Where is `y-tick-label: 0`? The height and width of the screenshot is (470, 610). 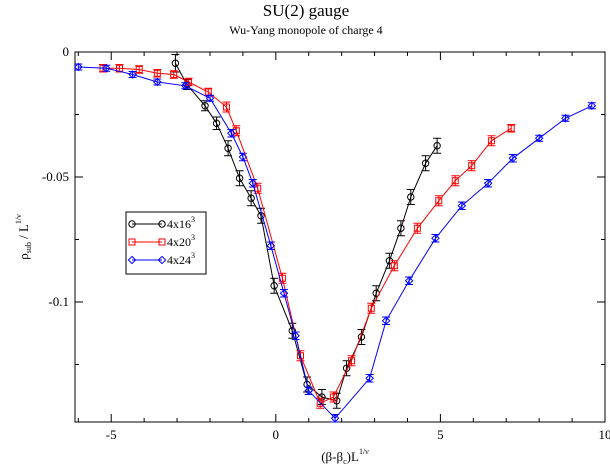
y-tick-label: 0 is located at coordinates (66, 51).